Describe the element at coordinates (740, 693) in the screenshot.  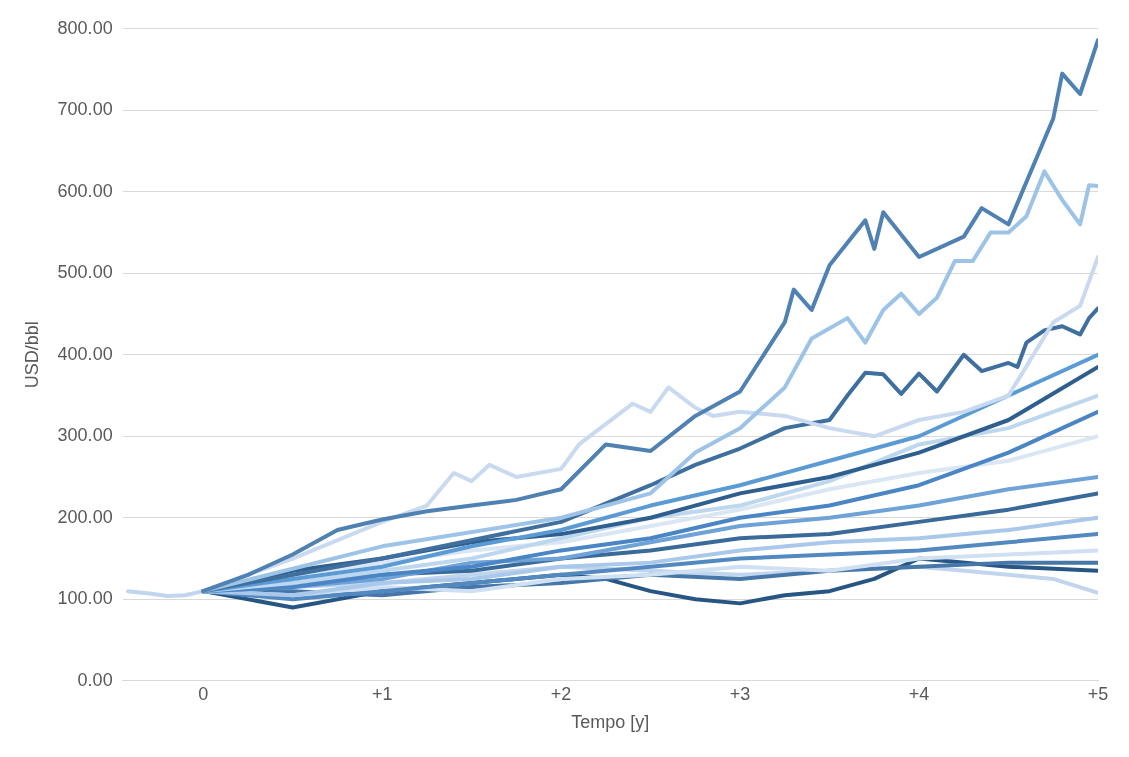
I see `x-tick-label: +3` at that location.